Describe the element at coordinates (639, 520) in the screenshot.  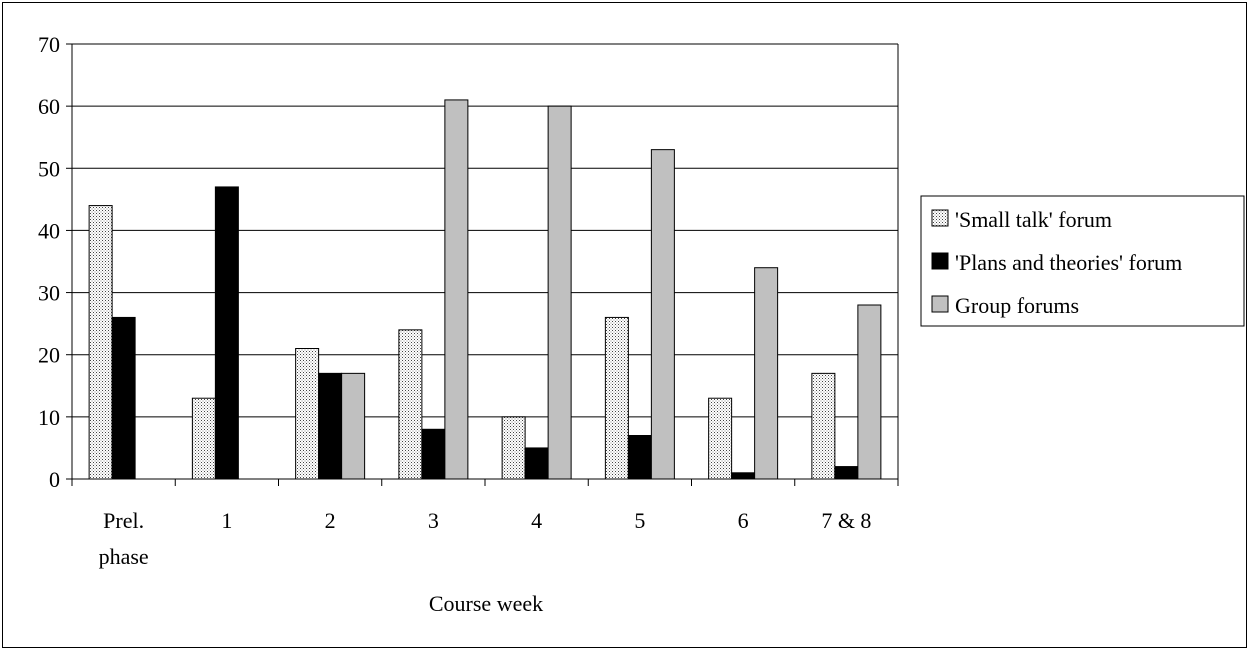
I see `x-tick-label: 5` at that location.